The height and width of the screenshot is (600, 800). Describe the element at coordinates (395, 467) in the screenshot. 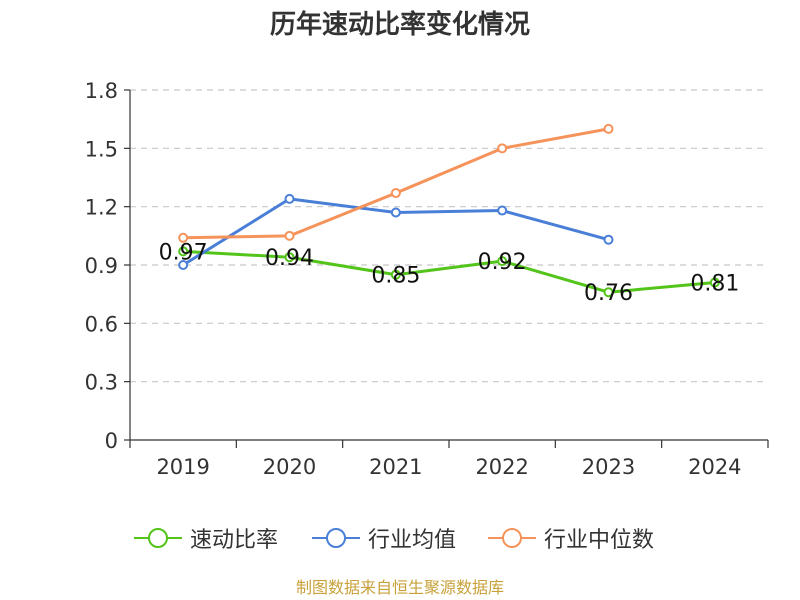

I see `x-tick-label-2021: 2021` at that location.